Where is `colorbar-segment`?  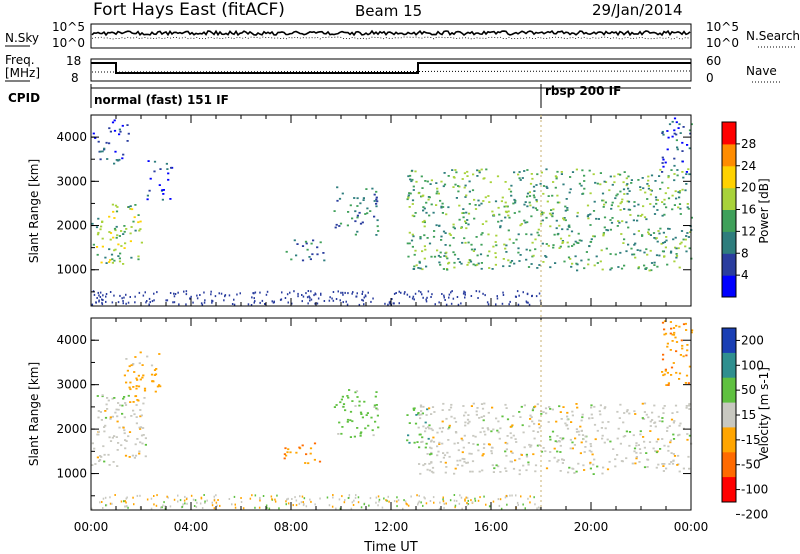
colorbar-segment is located at coordinates (729, 440).